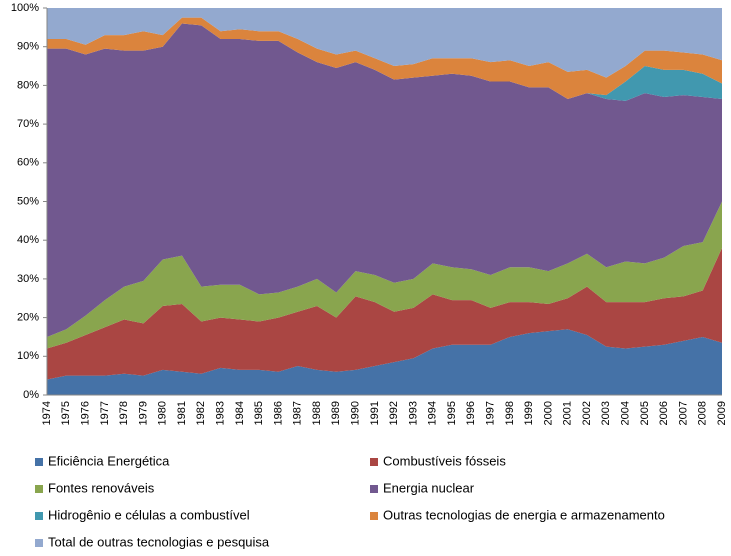 The width and height of the screenshot is (731, 556). I want to click on legend-label: Fontes renováveis, so click(101, 487).